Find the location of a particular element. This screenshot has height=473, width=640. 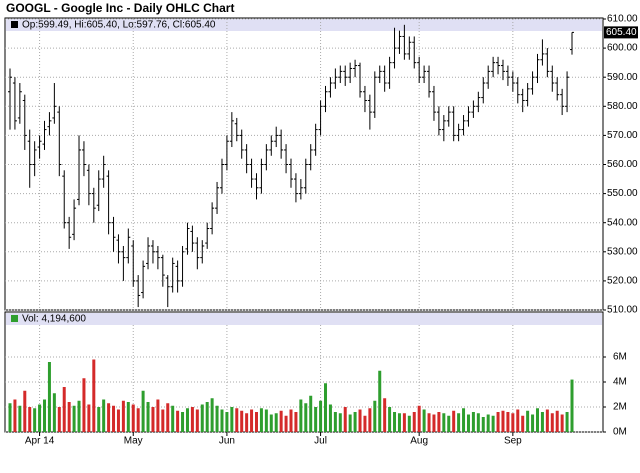

volume-legend: Vol: 4,194,600 is located at coordinates (54, 319).